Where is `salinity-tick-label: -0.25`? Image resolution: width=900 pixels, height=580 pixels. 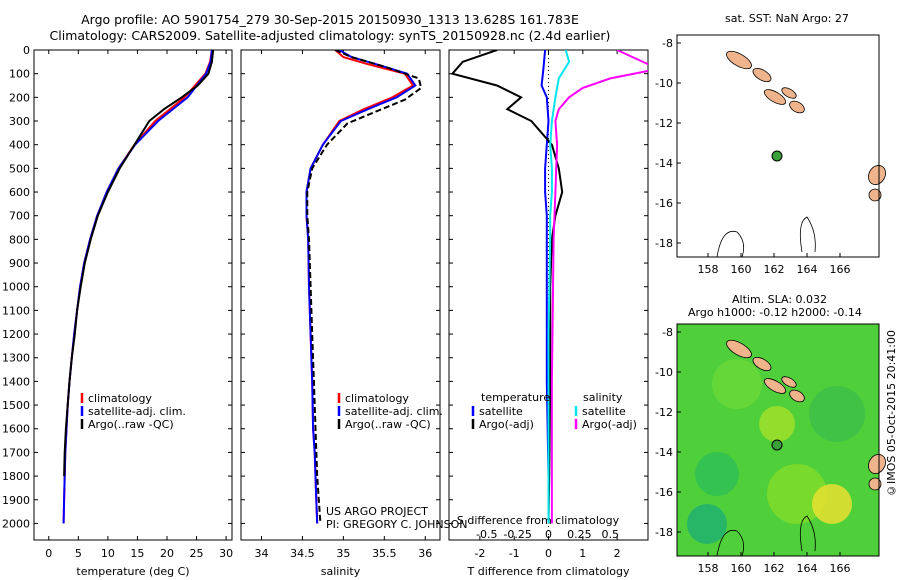 salinity-tick-label: -0.25 is located at coordinates (517, 534).